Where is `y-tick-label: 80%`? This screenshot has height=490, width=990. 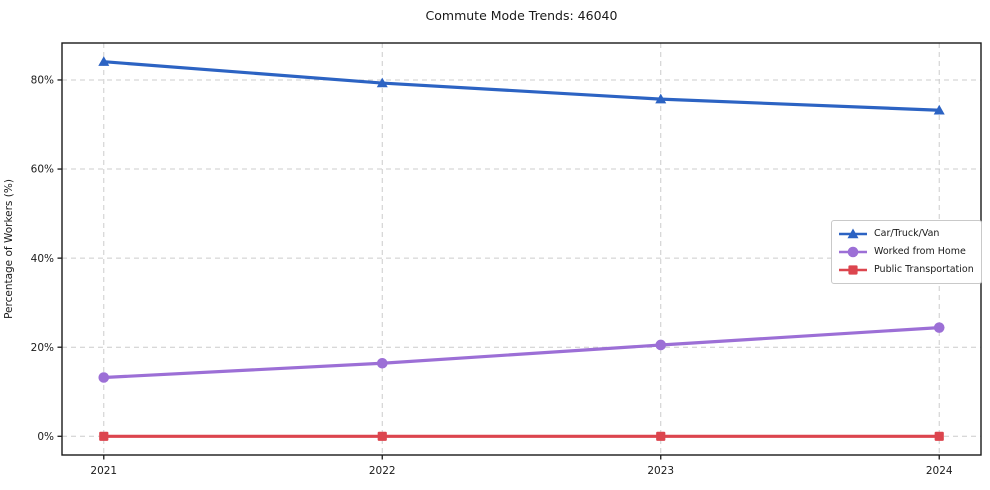
y-tick-label: 80% is located at coordinates (42, 81).